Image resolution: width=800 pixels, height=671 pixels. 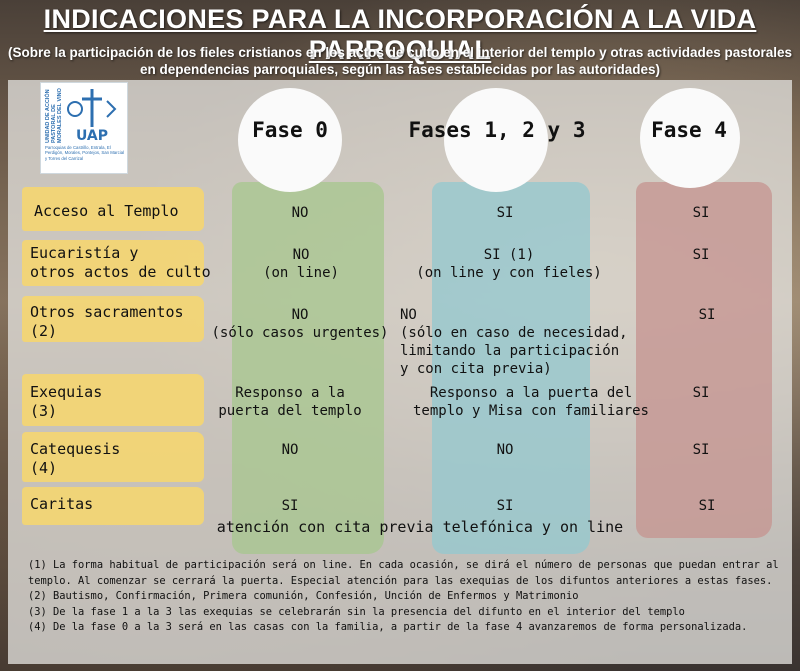 What do you see at coordinates (107, 321) in the screenshot?
I see `row-label-sacramentos: Otros sacramentos (2)` at bounding box center [107, 321].